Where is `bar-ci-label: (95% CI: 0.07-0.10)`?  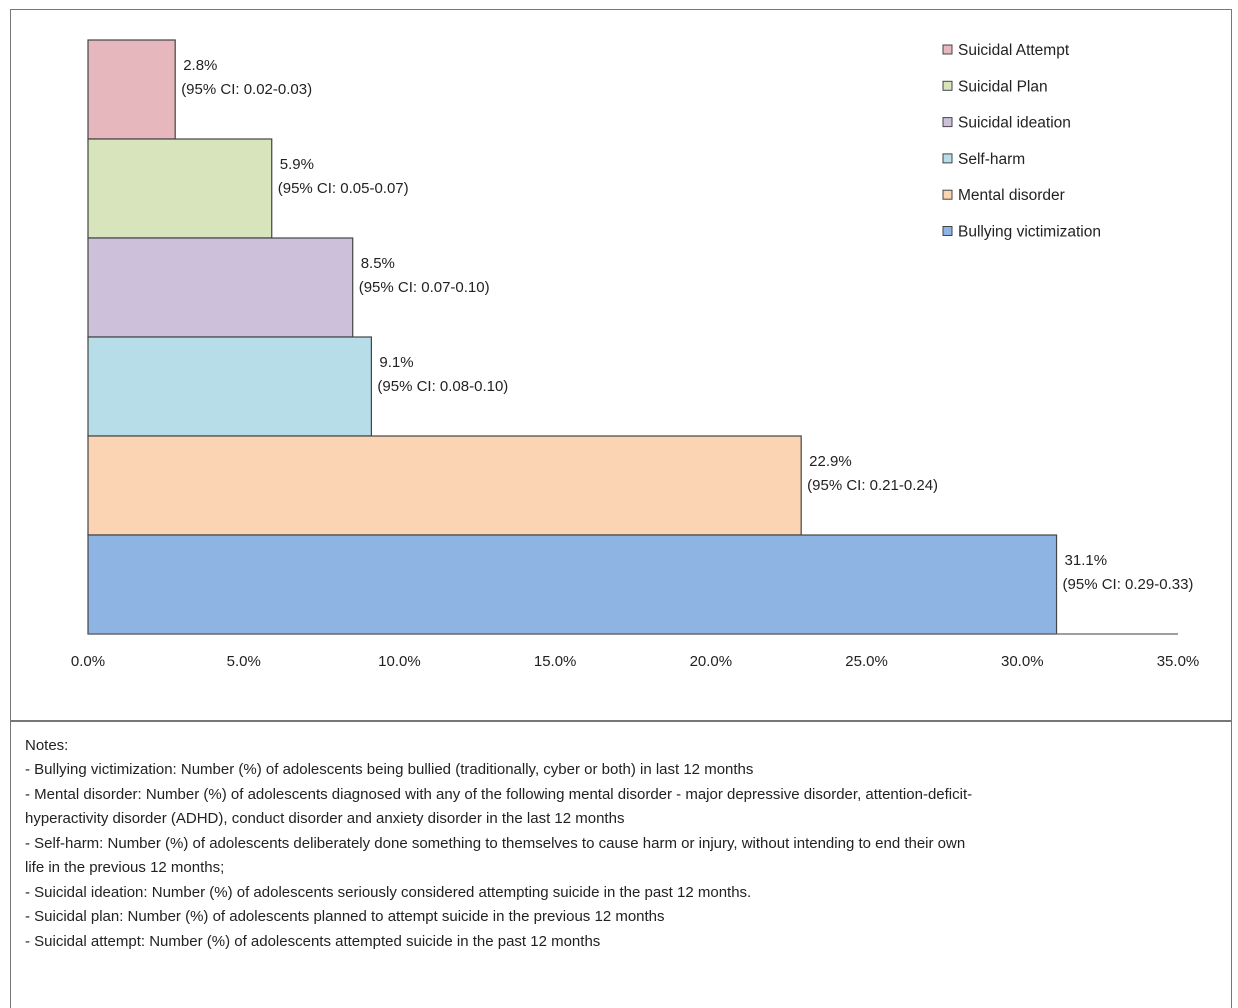 bar-ci-label: (95% CI: 0.07-0.10) is located at coordinates (424, 287).